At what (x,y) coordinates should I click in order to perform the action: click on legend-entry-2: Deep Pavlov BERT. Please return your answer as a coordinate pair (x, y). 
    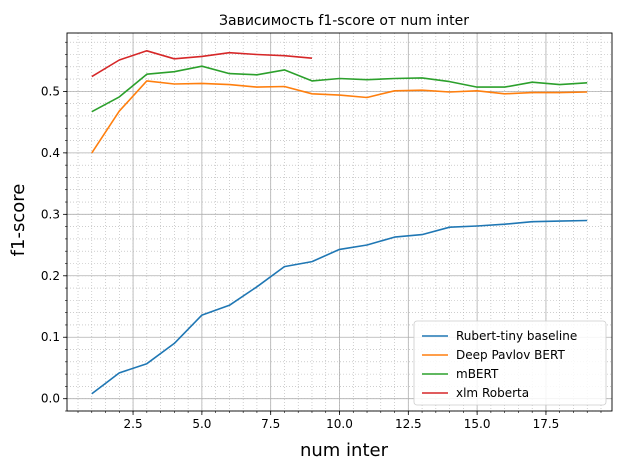
    Looking at the image, I should click on (510, 355).